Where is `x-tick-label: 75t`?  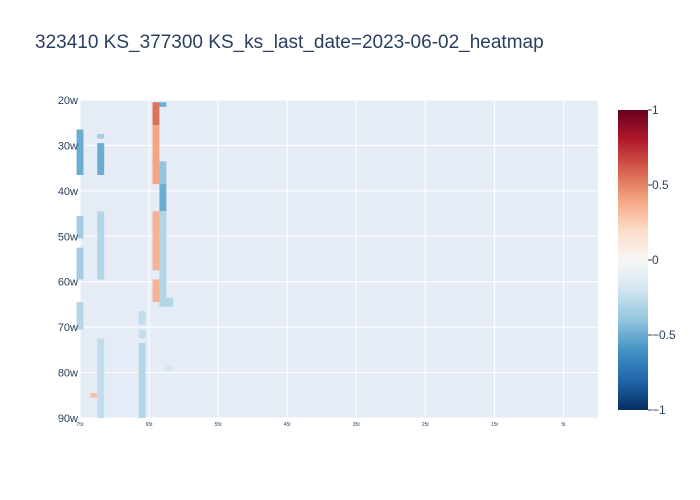 x-tick-label: 75t is located at coordinates (81, 425).